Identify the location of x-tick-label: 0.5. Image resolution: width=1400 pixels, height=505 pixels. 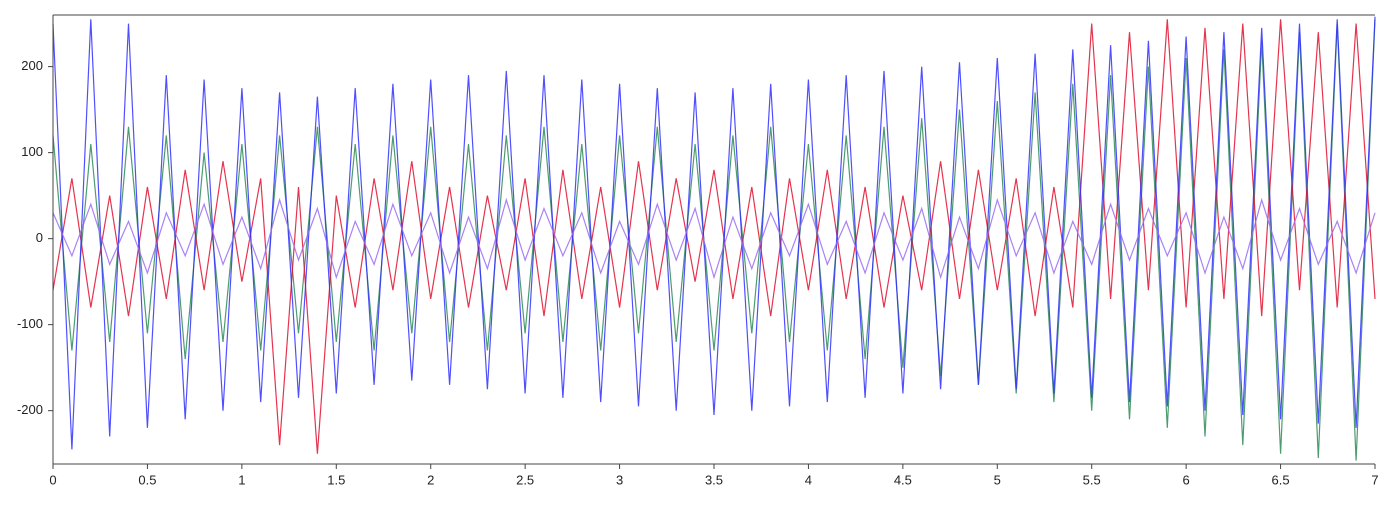
(147, 479).